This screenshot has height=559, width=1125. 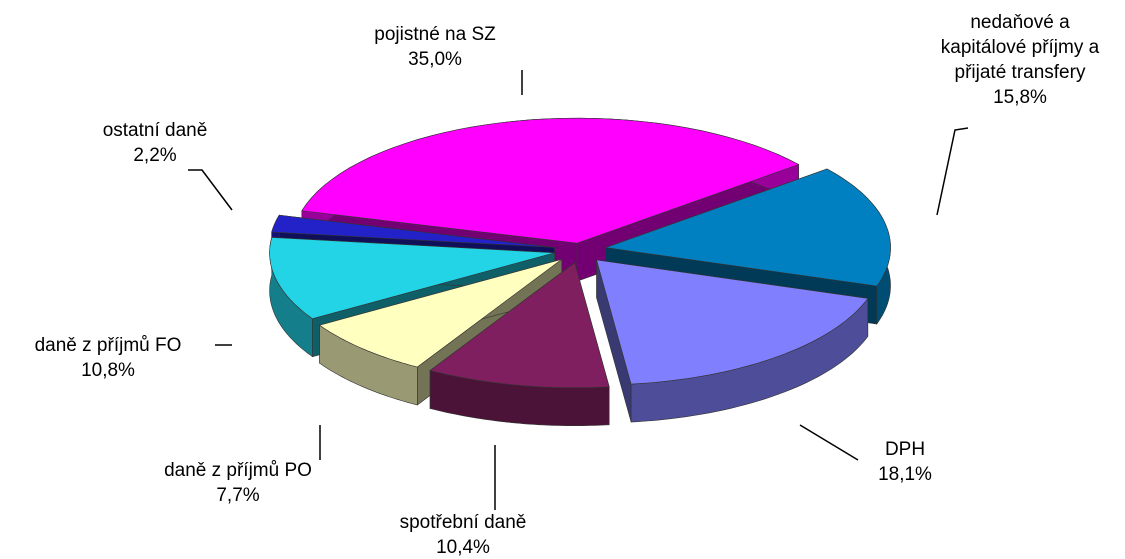 What do you see at coordinates (435, 34) in the screenshot?
I see `category-label: pojistné na SZ` at bounding box center [435, 34].